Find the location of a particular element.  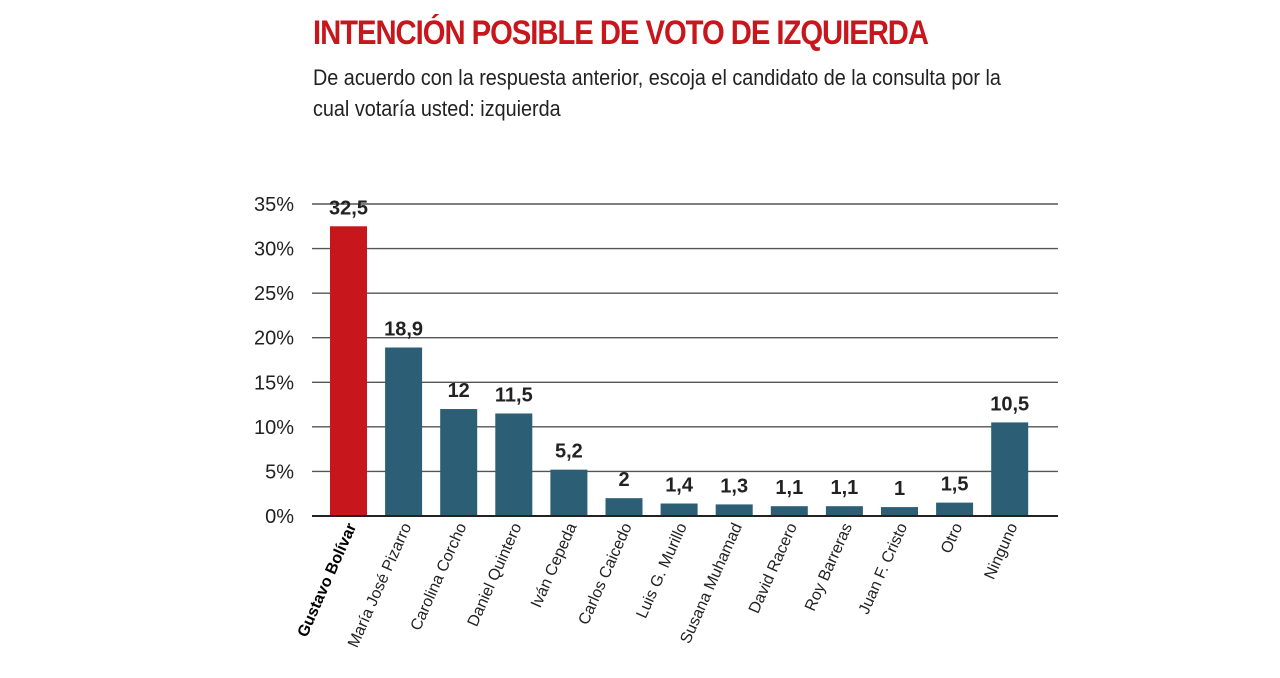

category-label: Luis G. Murillo is located at coordinates (662, 571).